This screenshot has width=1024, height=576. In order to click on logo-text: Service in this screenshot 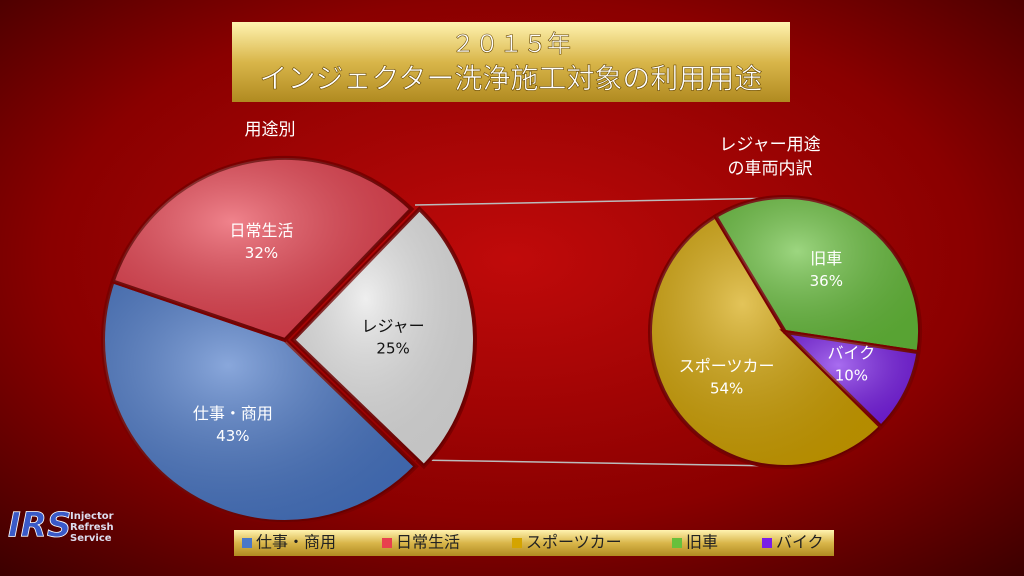, I will do `click(91, 538)`.